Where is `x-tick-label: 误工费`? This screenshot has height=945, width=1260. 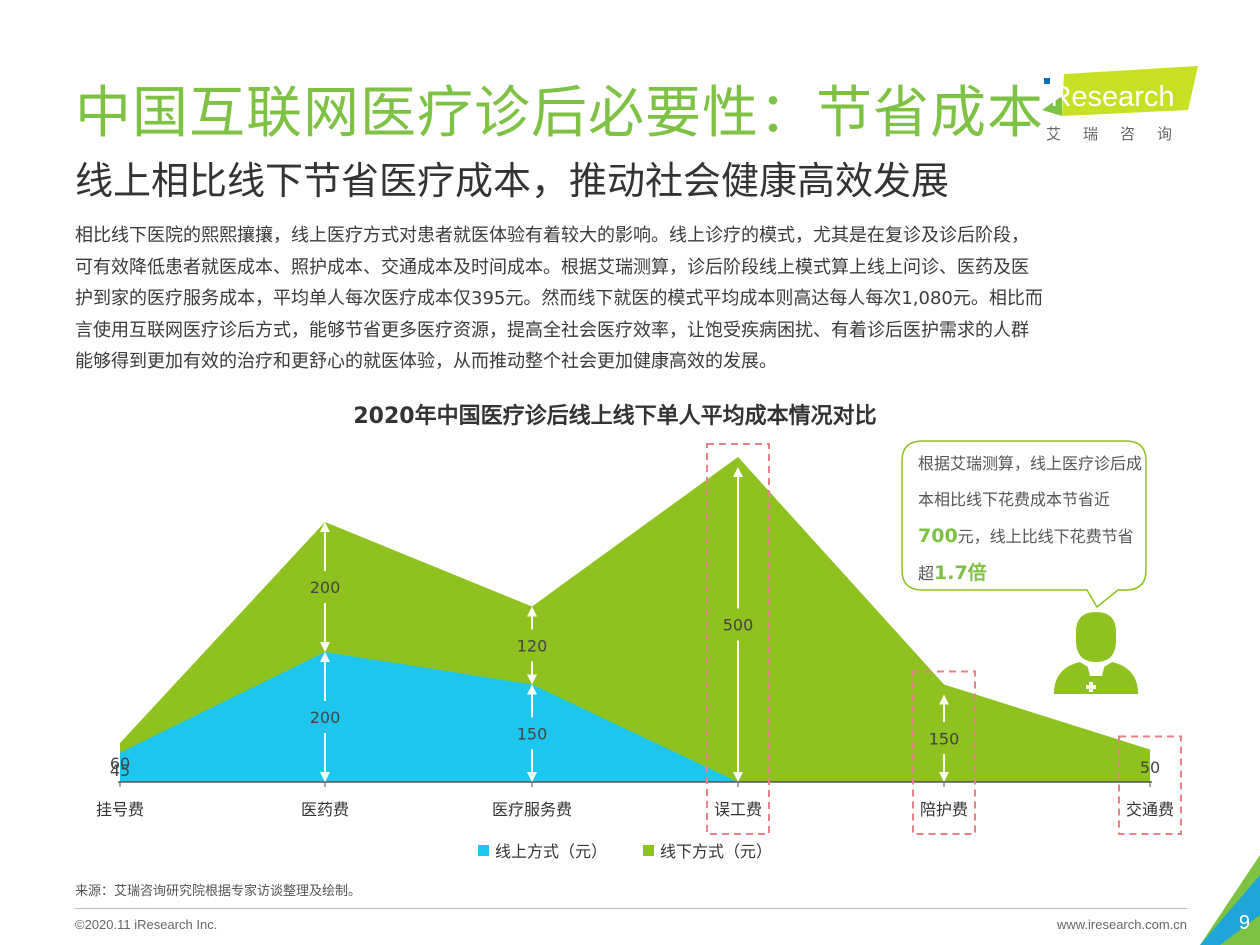 x-tick-label: 误工费 is located at coordinates (738, 809).